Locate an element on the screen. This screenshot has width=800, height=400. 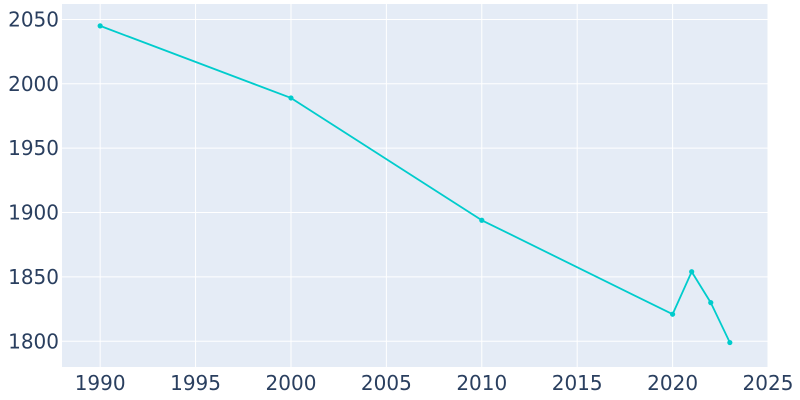
x-tick-label-2015: 2015 is located at coordinates (577, 383).